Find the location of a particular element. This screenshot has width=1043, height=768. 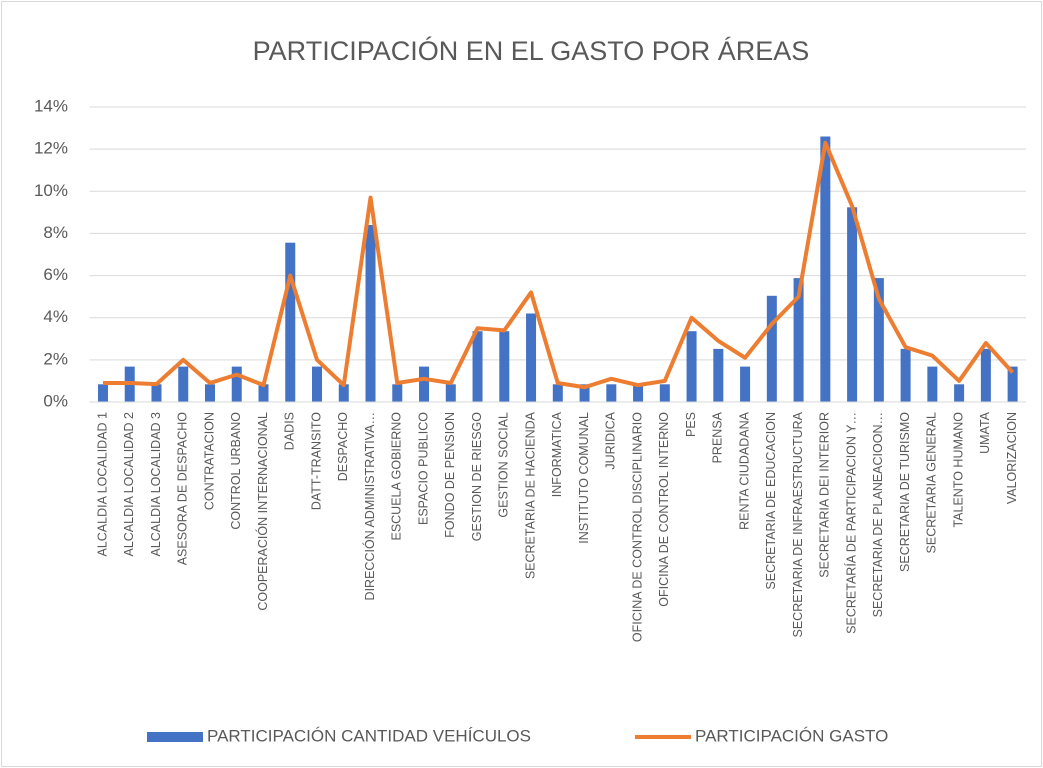

y-tick-label: 0% is located at coordinates (55, 400).